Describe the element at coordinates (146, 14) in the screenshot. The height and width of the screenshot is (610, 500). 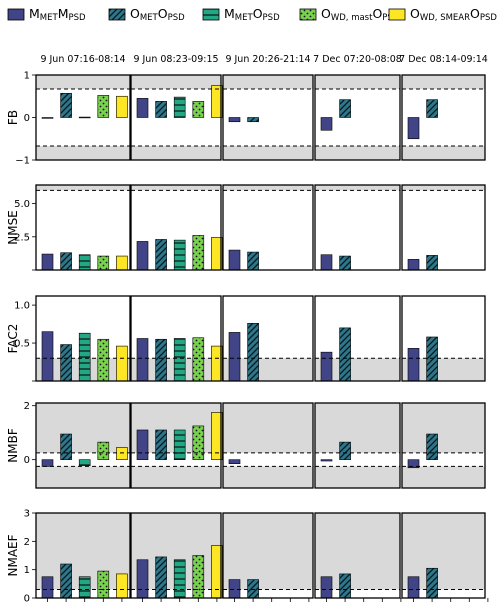
I see `legend-entry: OMETOPSD` at that location.